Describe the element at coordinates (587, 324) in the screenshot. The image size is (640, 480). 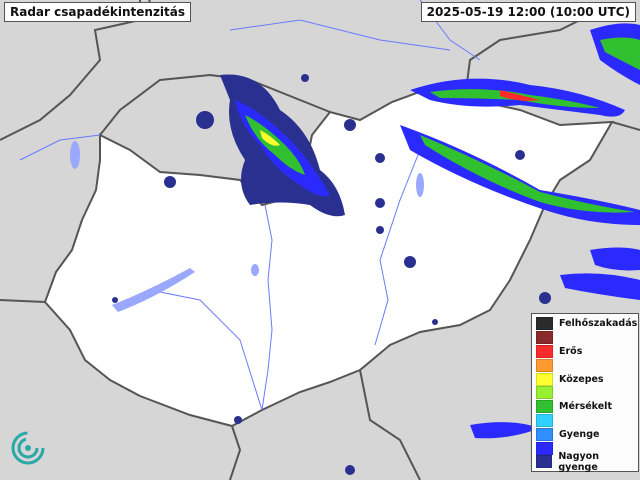
I see `legend-item: Felhőszakadás` at that location.